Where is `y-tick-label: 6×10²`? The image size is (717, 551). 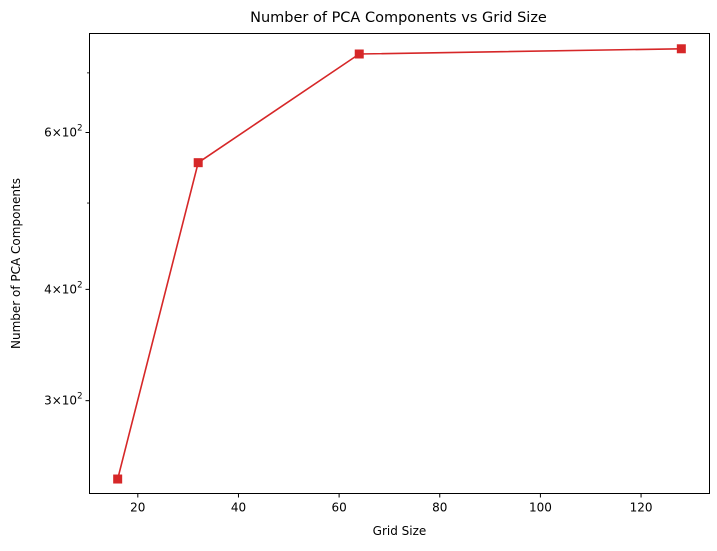
y-tick-label: 6×10² is located at coordinates (63, 132).